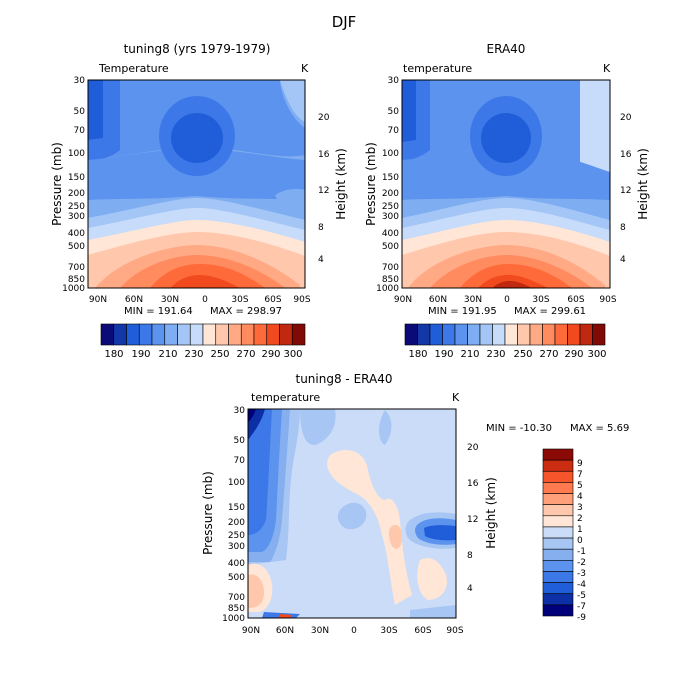  Describe the element at coordinates (246, 311) in the screenshot. I see `max-value: MAX = 298.97` at that location.